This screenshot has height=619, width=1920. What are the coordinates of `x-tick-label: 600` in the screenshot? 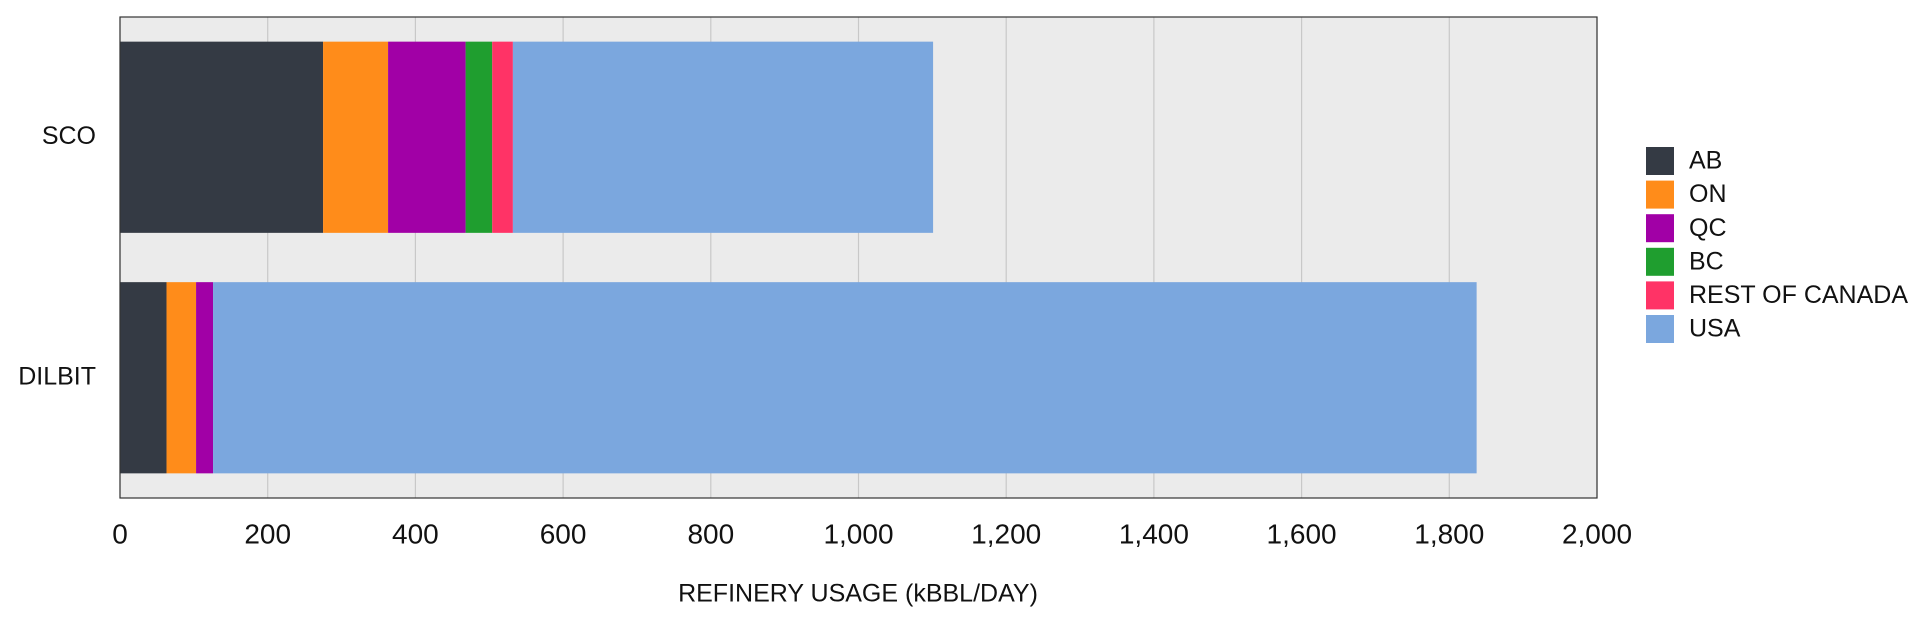 It's located at (563, 533).